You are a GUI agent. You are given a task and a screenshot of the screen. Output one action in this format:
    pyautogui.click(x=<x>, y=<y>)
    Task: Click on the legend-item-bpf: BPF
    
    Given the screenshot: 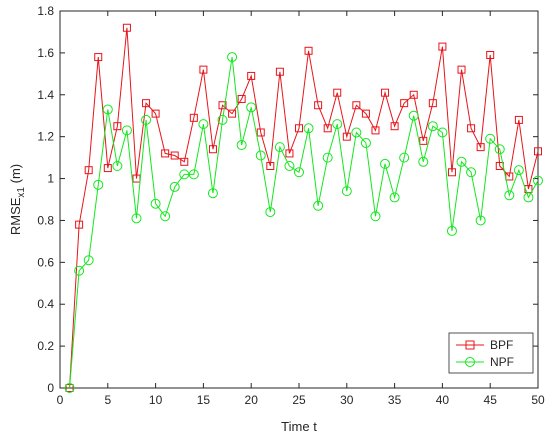 What is the action you would take?
    pyautogui.click(x=484, y=345)
    